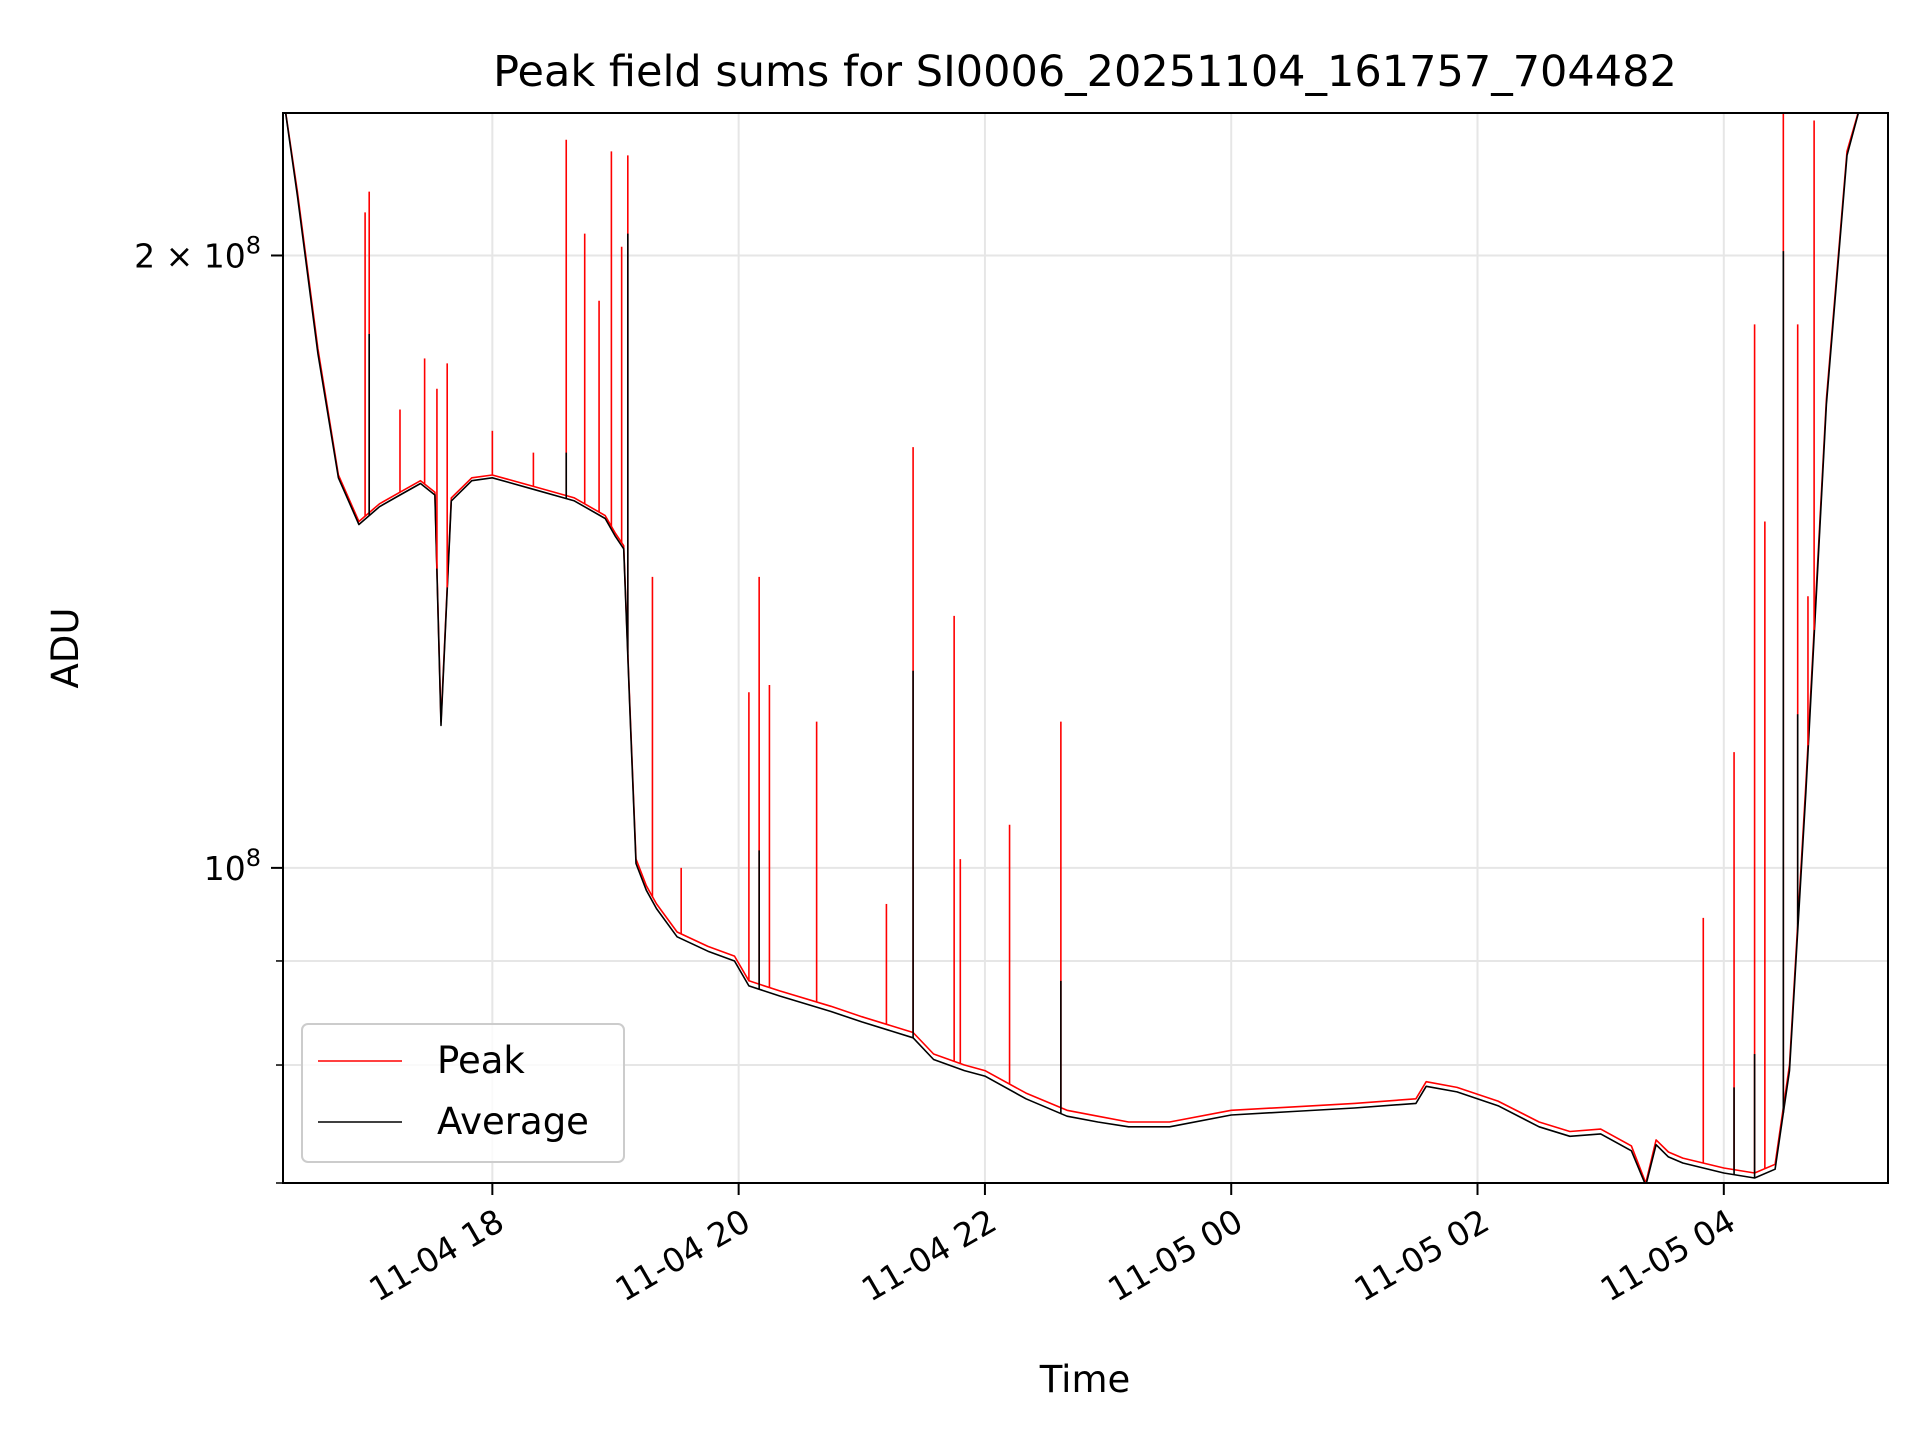  Describe the element at coordinates (1085, 1379) in the screenshot. I see `x-axis-label: Time` at that location.